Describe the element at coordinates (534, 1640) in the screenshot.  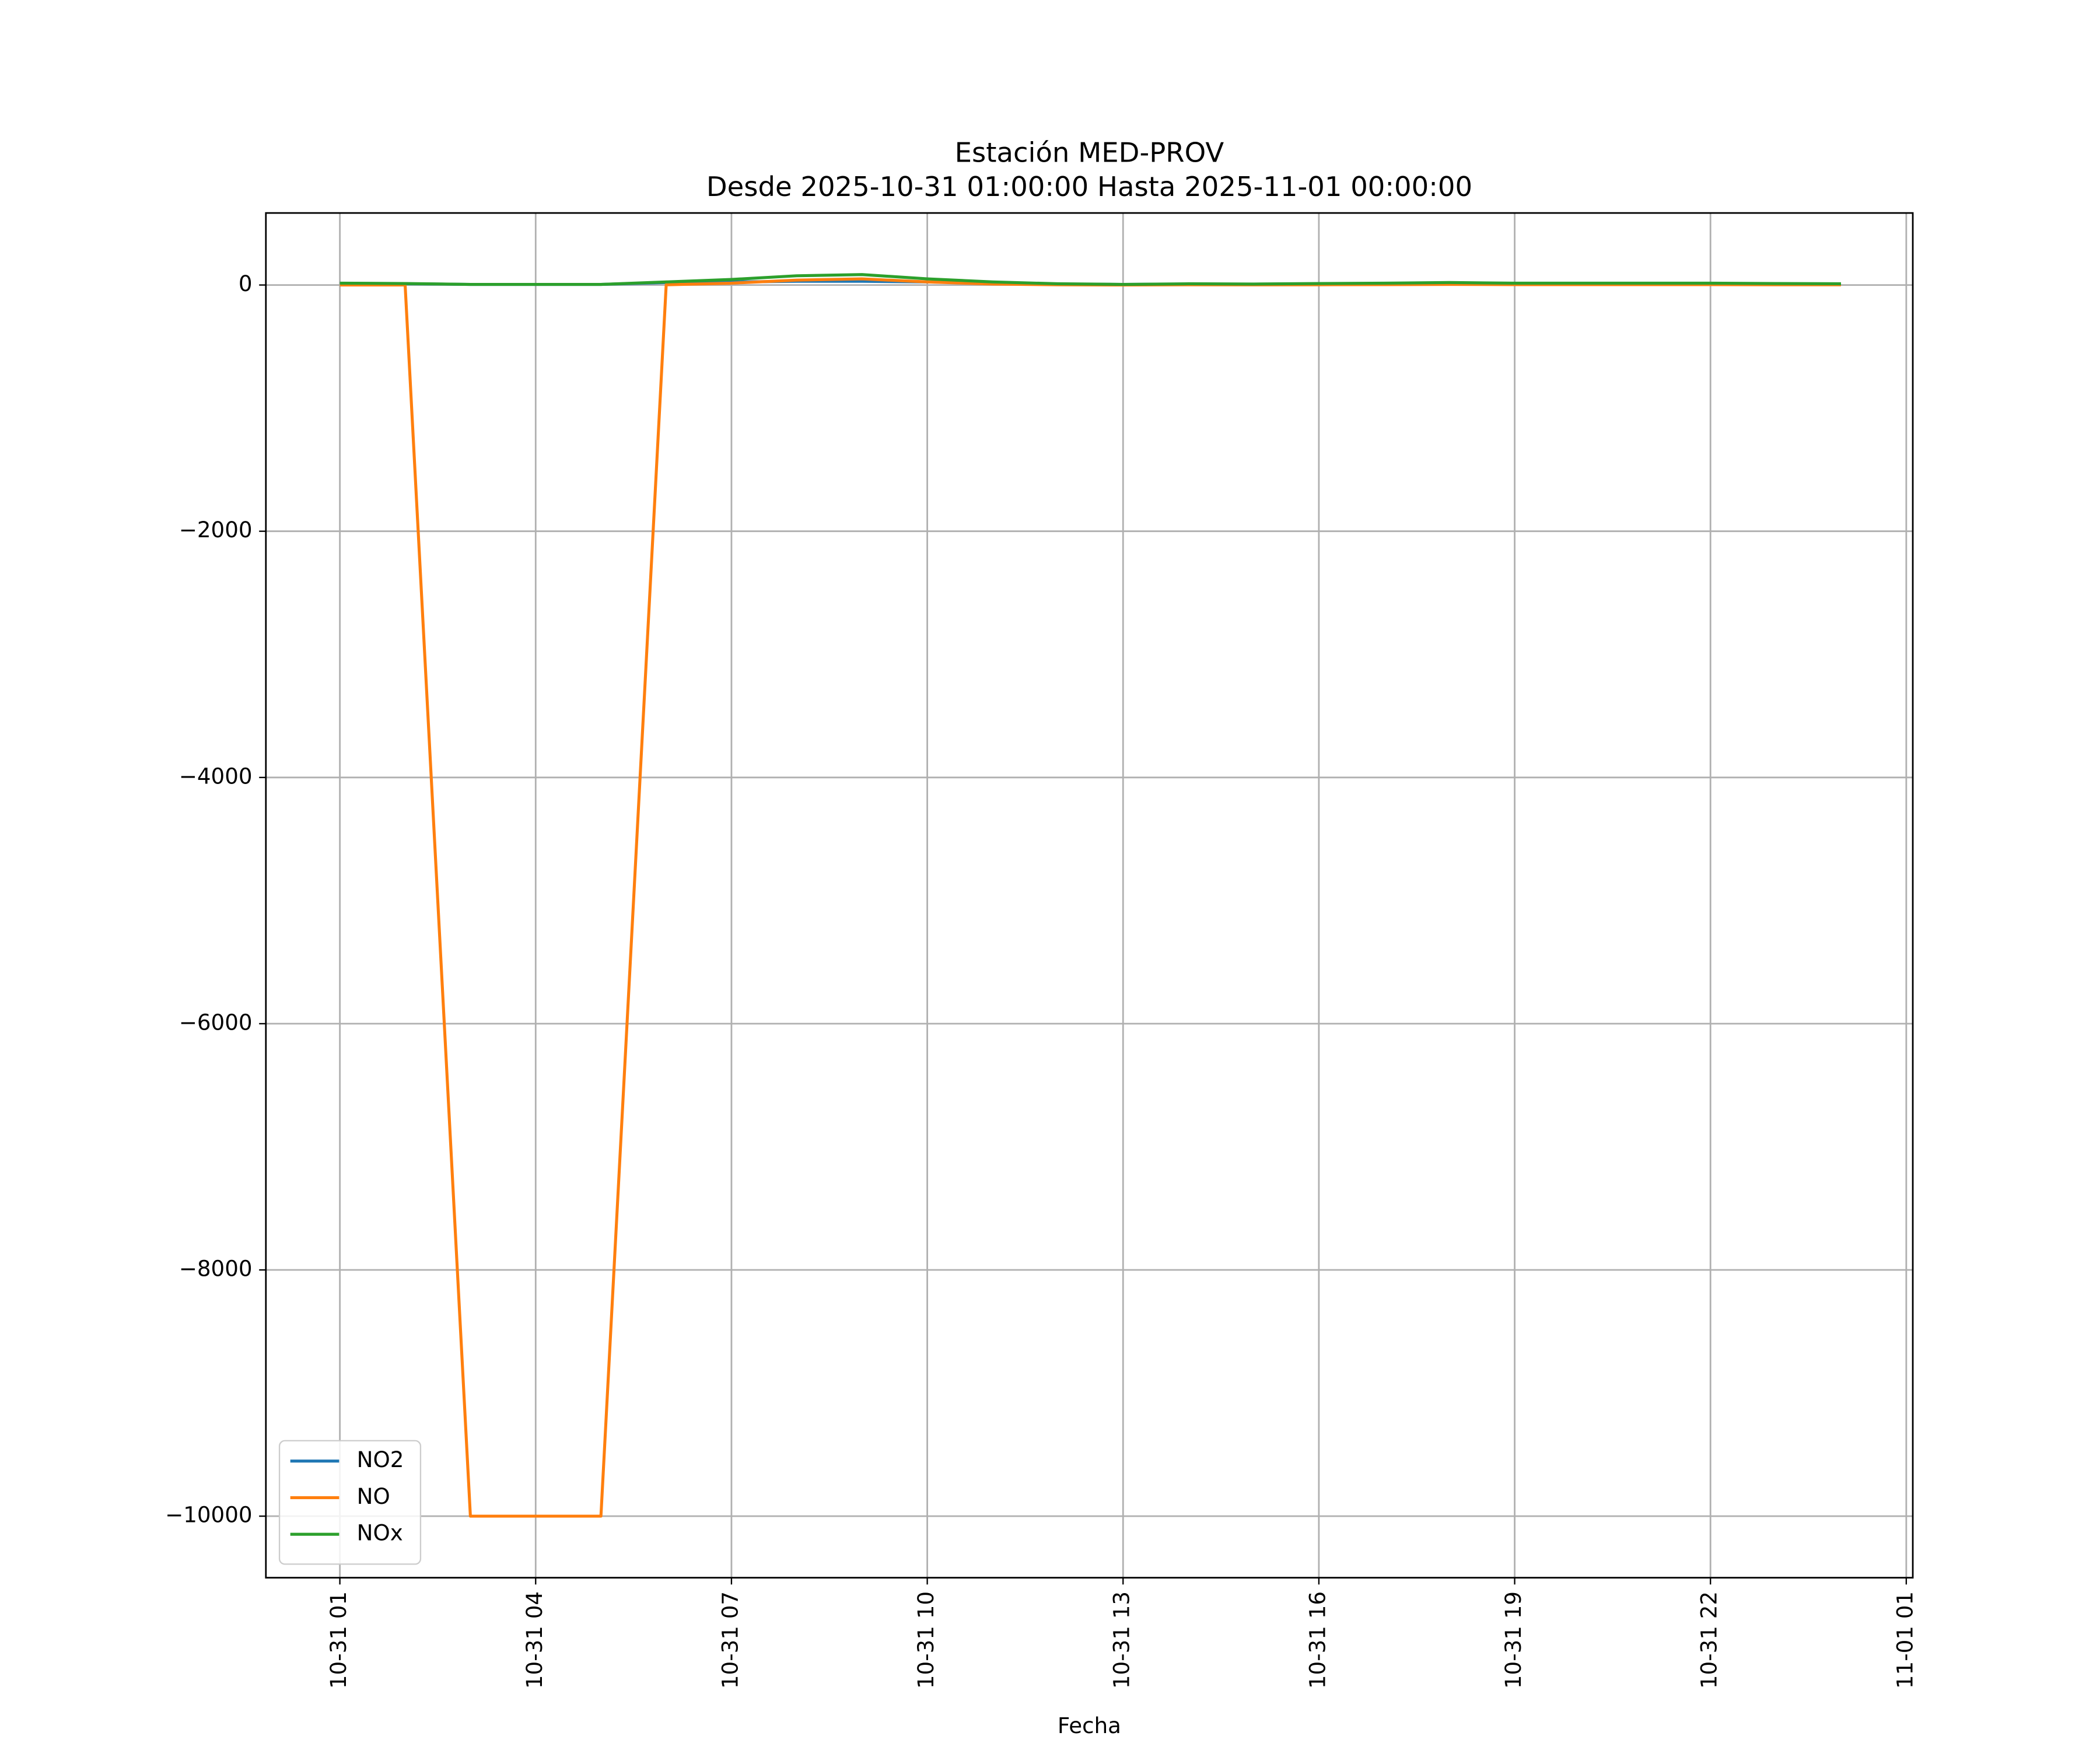
I see `x-tick-label: 10-31 04` at that location.